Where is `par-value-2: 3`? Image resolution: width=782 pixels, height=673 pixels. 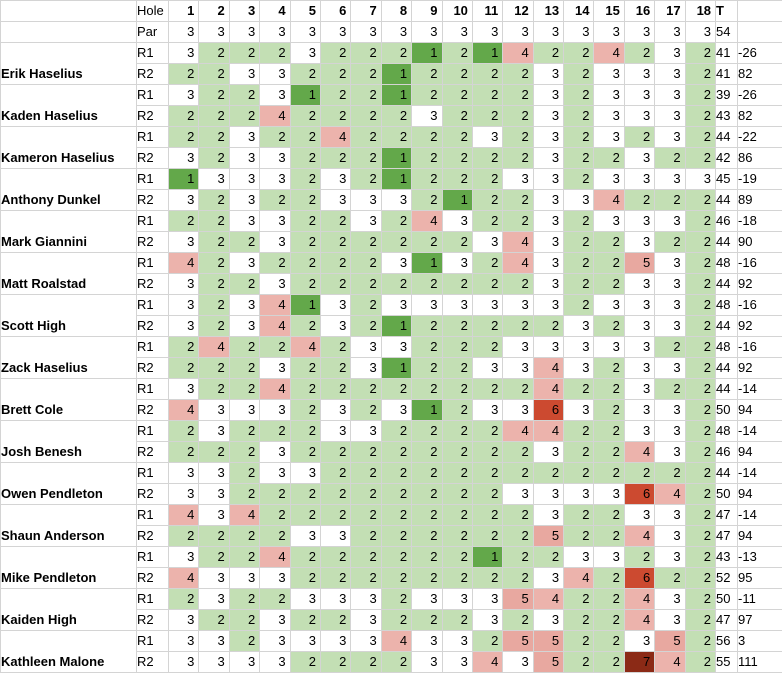 par-value-2: 3 is located at coordinates (214, 32).